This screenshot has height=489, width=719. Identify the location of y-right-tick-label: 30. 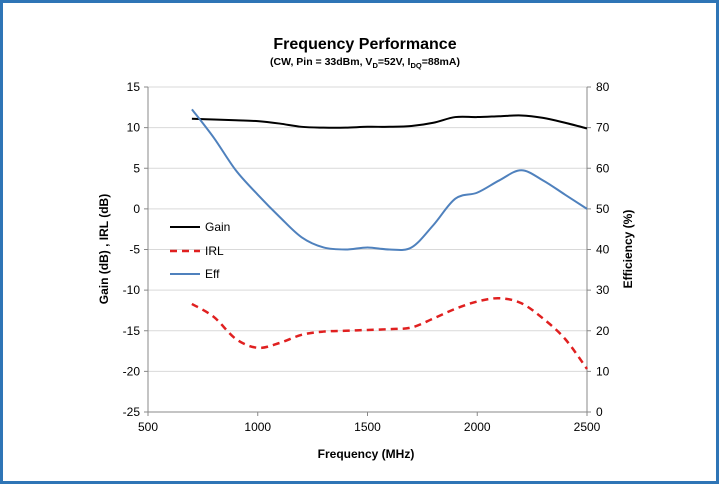
(603, 290).